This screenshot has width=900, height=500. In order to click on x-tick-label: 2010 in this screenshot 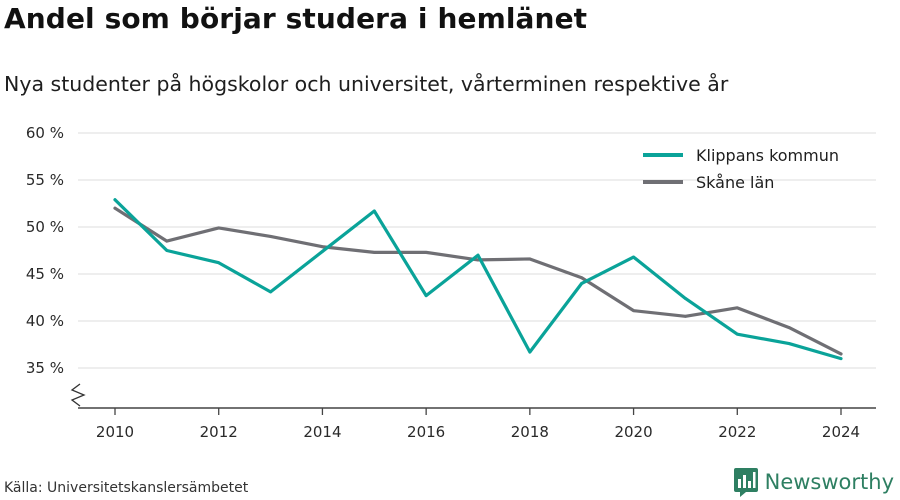, I will do `click(115, 432)`.